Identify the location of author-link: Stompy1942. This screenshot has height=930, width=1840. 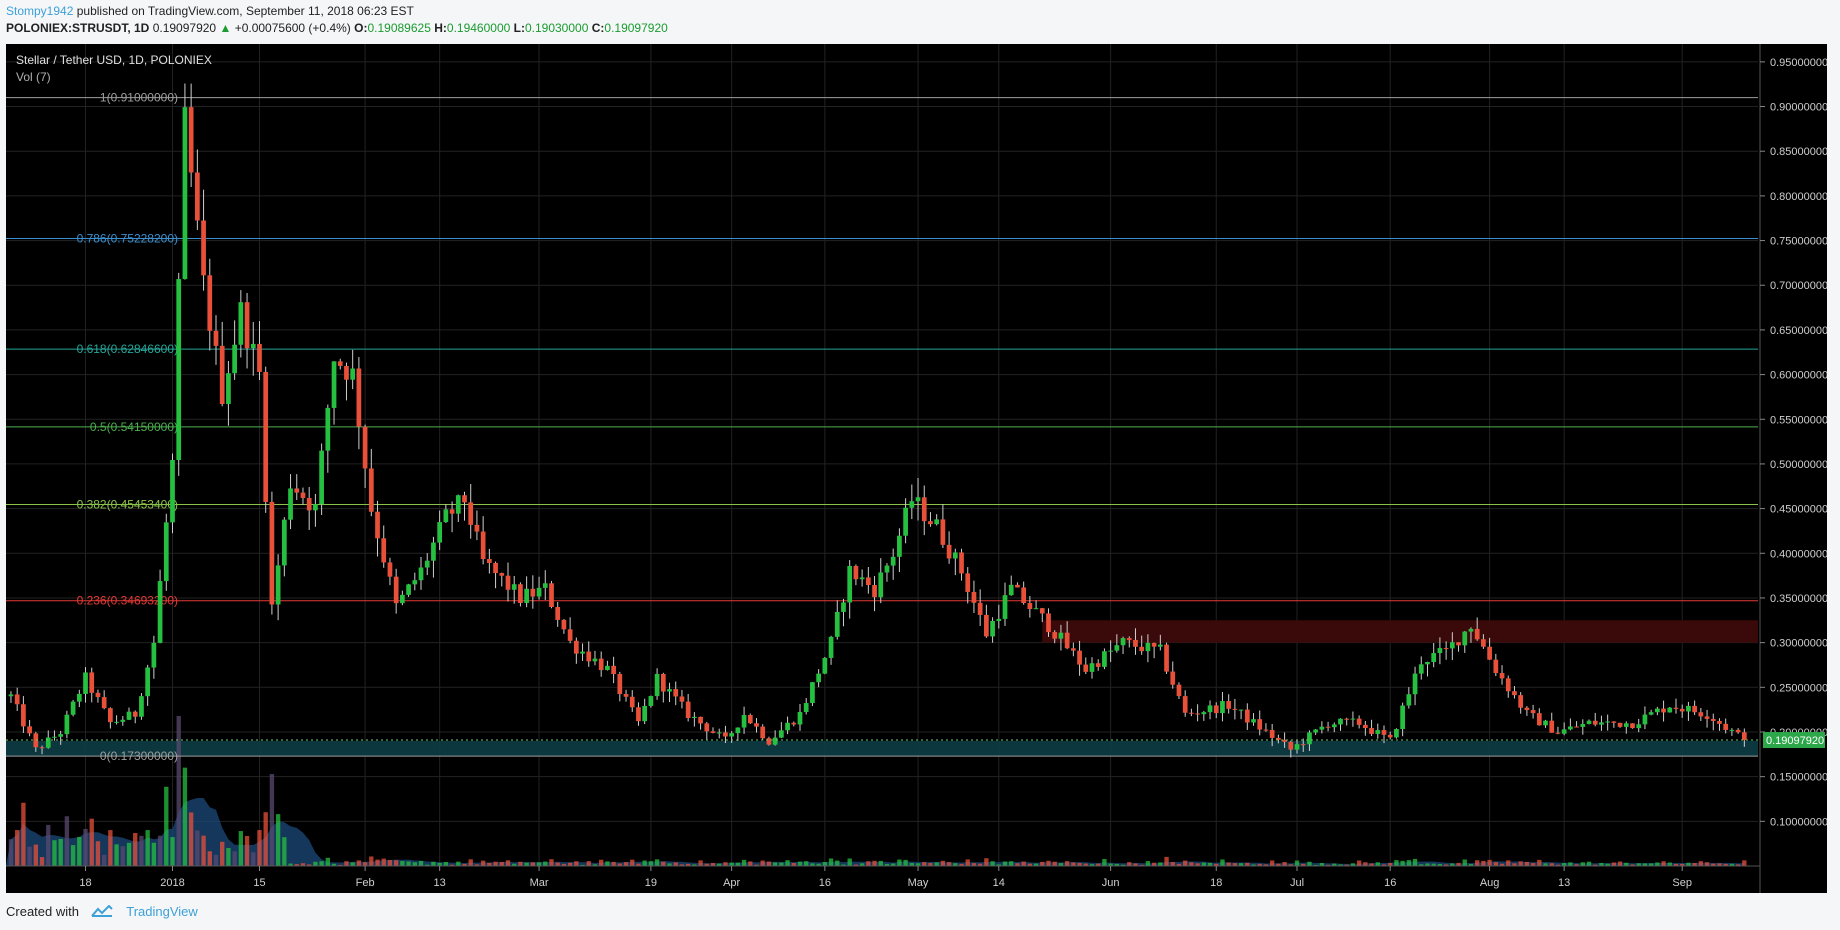
(40, 11).